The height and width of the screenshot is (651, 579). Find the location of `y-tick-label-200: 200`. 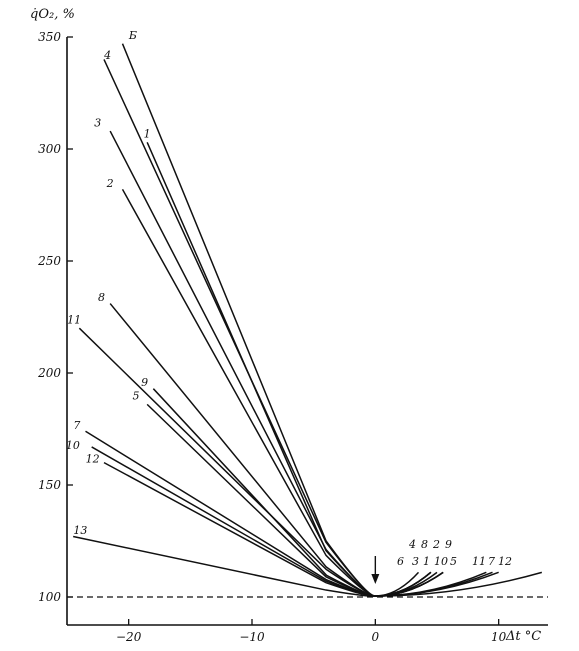

y-tick-label-200: 200 is located at coordinates (49, 373).